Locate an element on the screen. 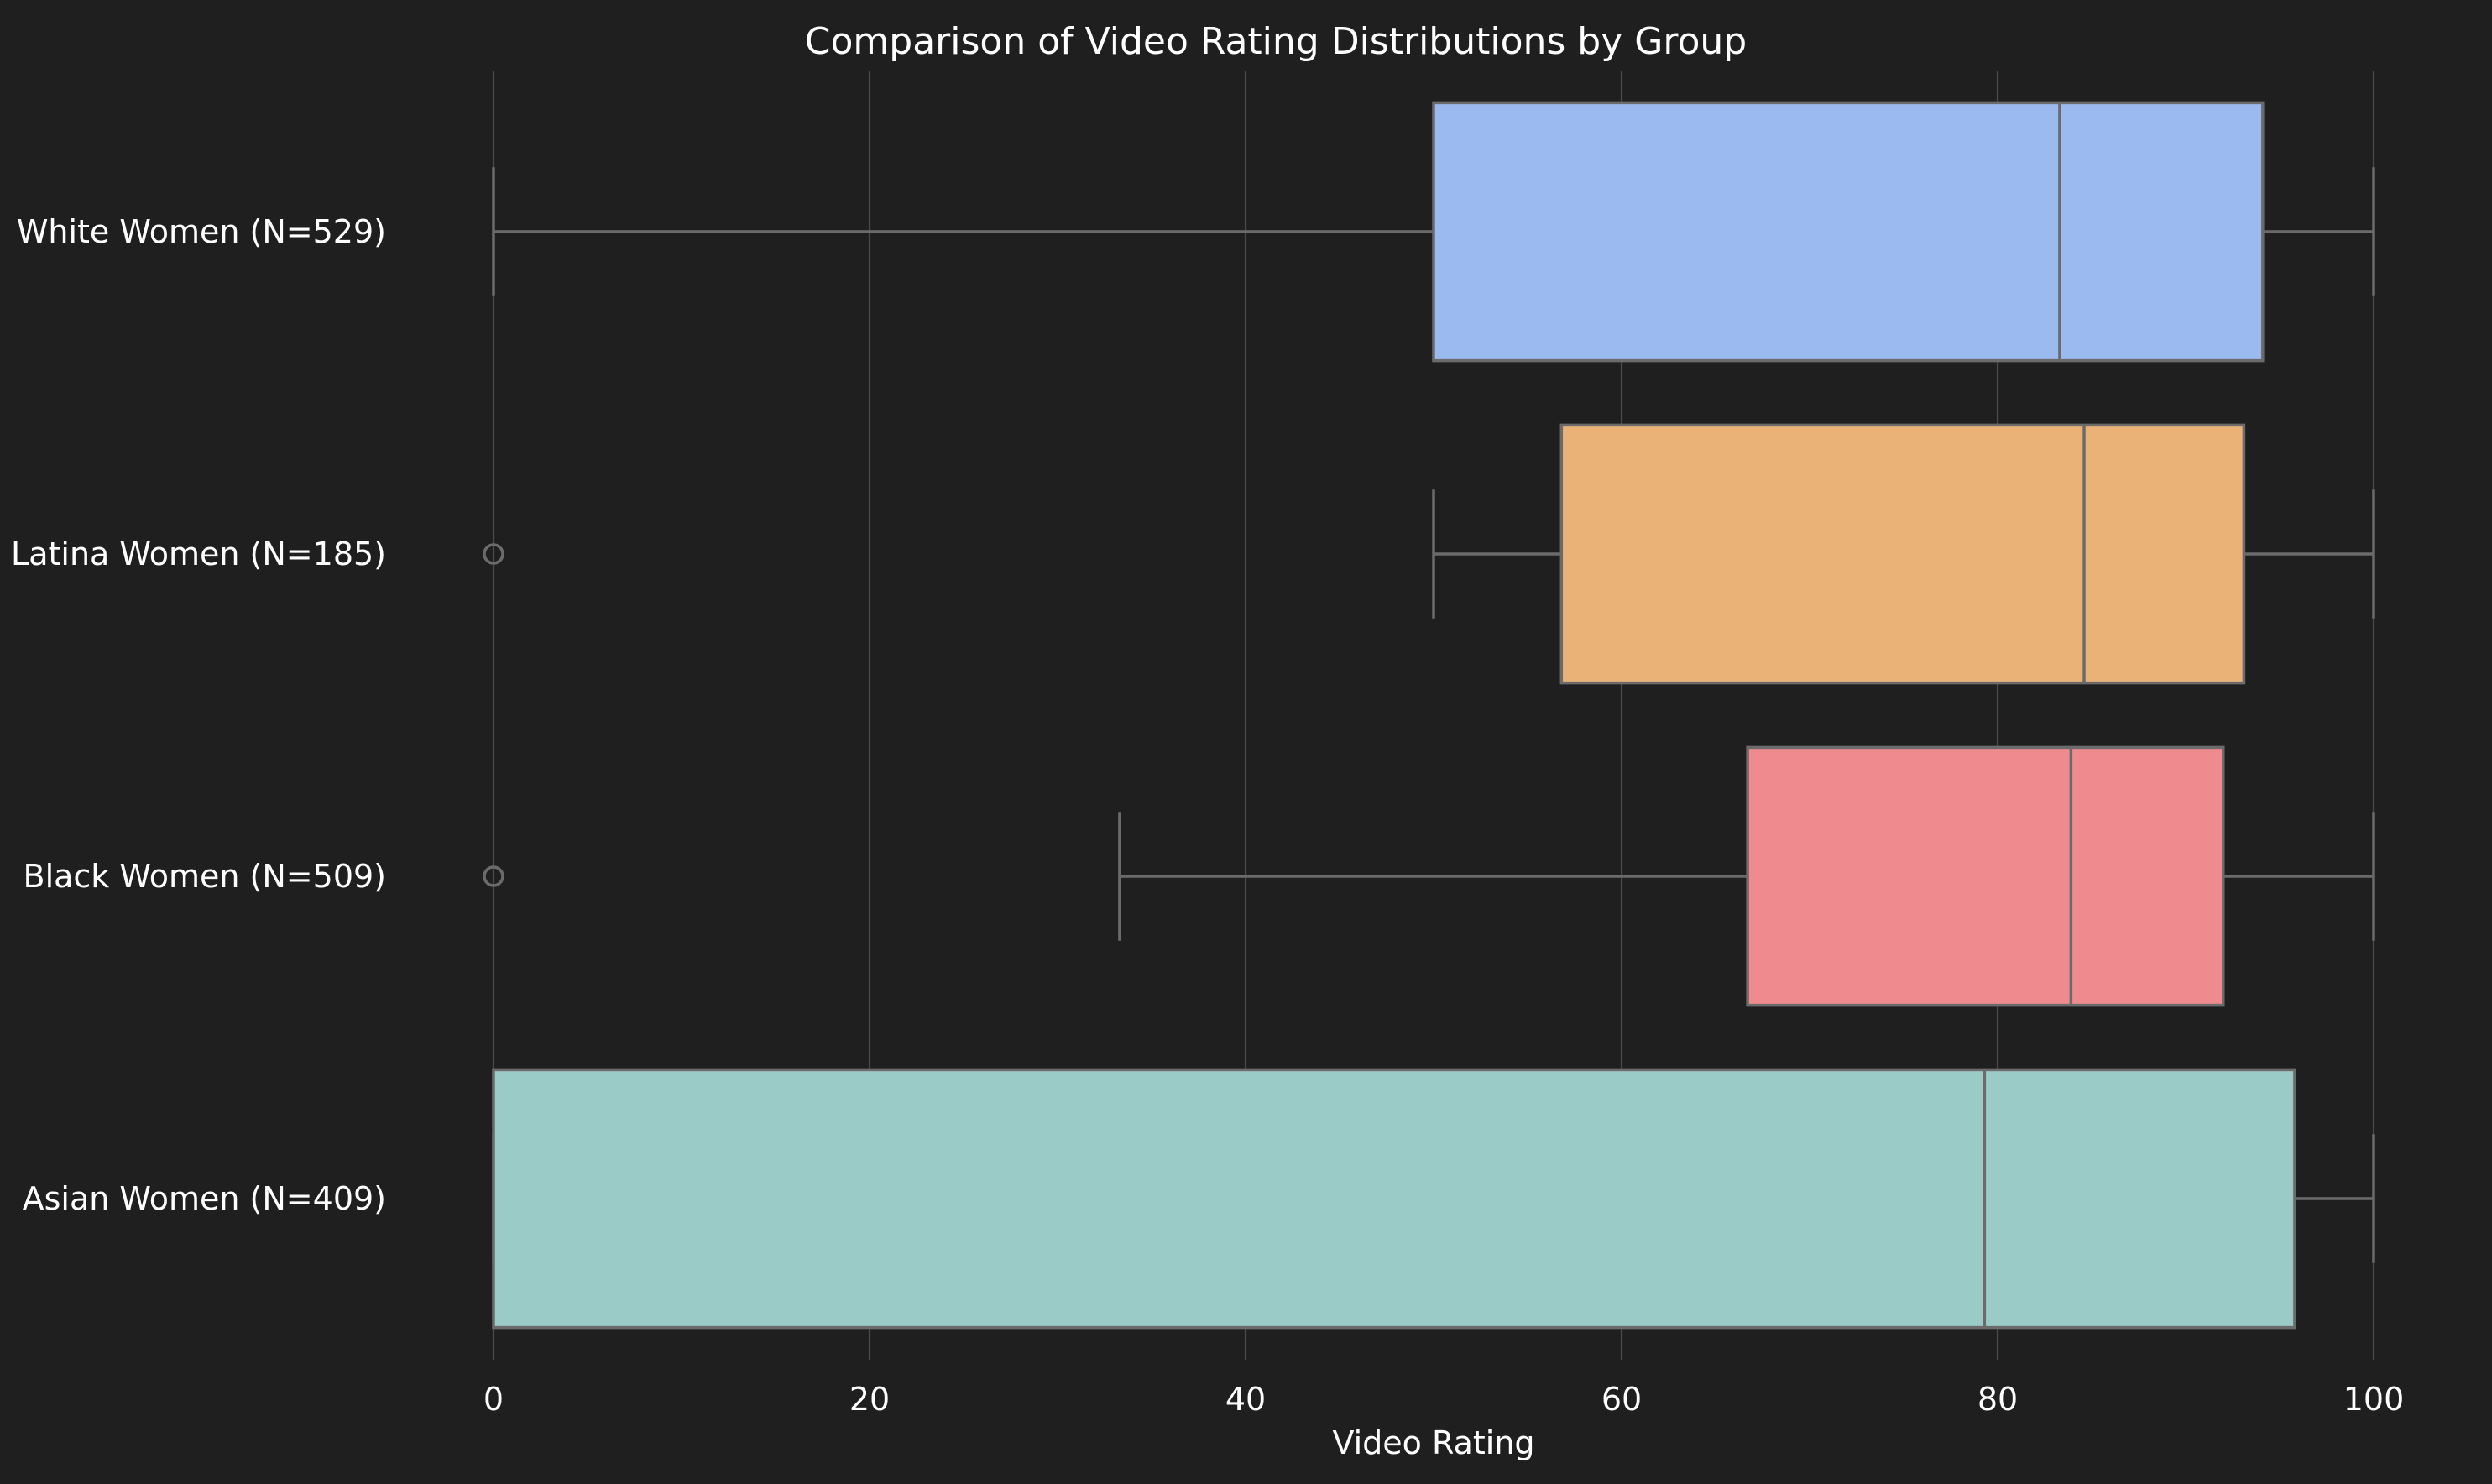 This screenshot has width=2492, height=1484. x-tick-label-40: 40 is located at coordinates (1245, 1399).